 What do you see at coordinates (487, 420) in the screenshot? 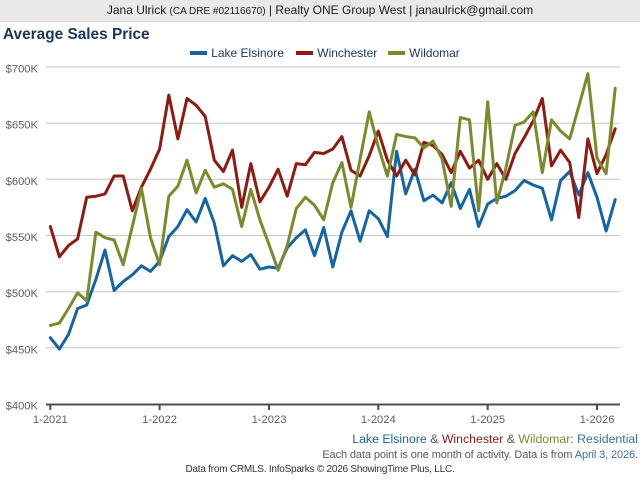
I see `svg-text: 1-2025` at bounding box center [487, 420].